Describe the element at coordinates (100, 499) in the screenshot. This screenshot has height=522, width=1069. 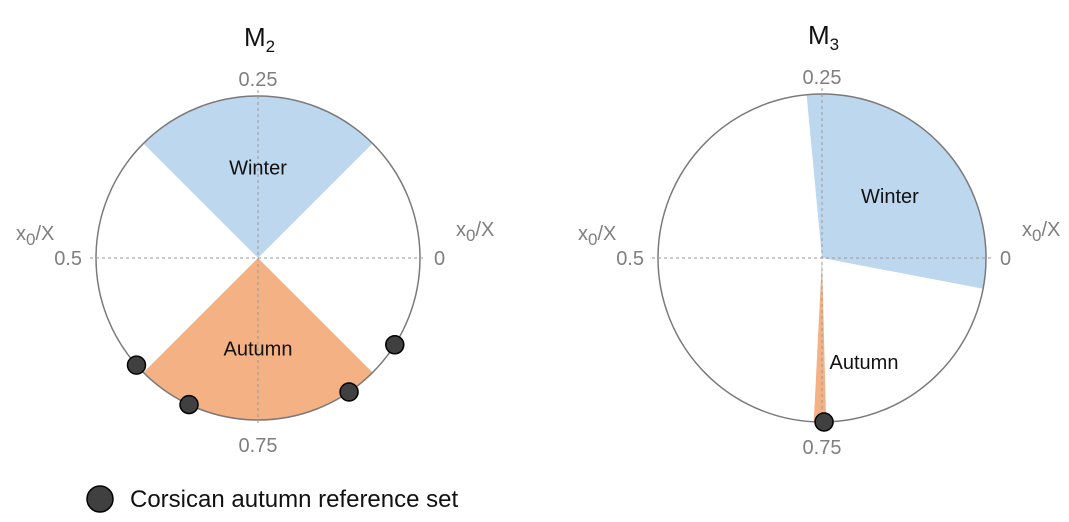
I see `legend-marker` at that location.